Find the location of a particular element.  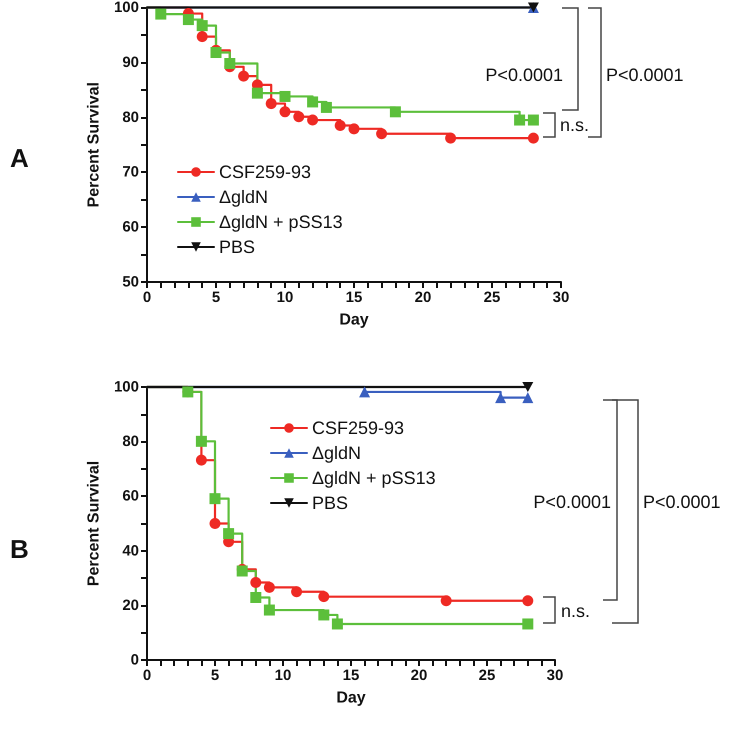

y-tick-label: 90 is located at coordinates (130, 62).